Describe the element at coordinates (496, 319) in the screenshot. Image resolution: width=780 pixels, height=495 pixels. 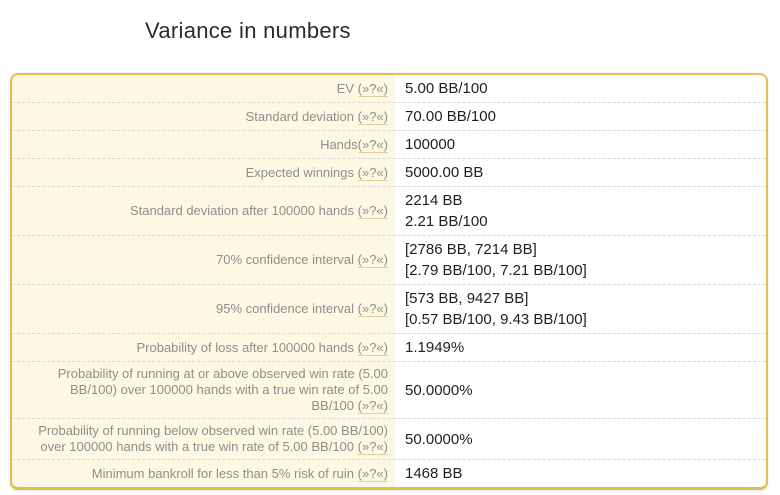
I see `value-line: [0.57 BB/100, 9.43 BB/100]` at that location.